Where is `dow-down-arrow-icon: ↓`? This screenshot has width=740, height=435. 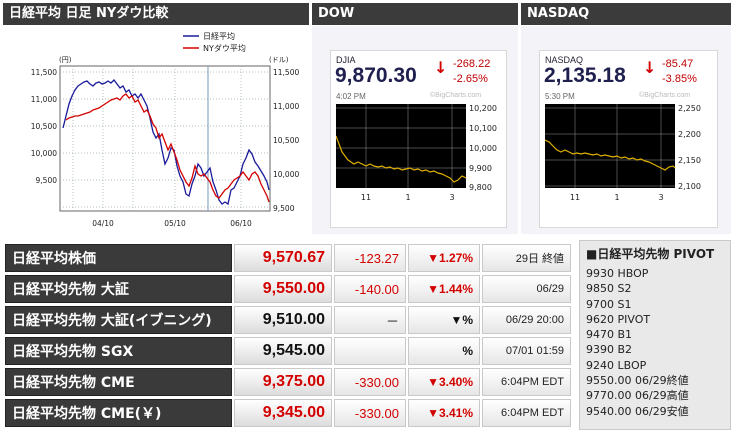
dow-down-arrow-icon: ↓ is located at coordinates (441, 67).